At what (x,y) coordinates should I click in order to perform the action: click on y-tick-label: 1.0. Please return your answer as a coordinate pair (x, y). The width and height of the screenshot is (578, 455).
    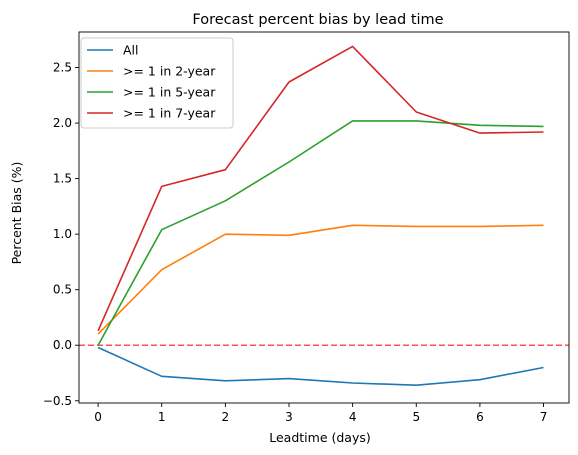
    Looking at the image, I should click on (62, 234).